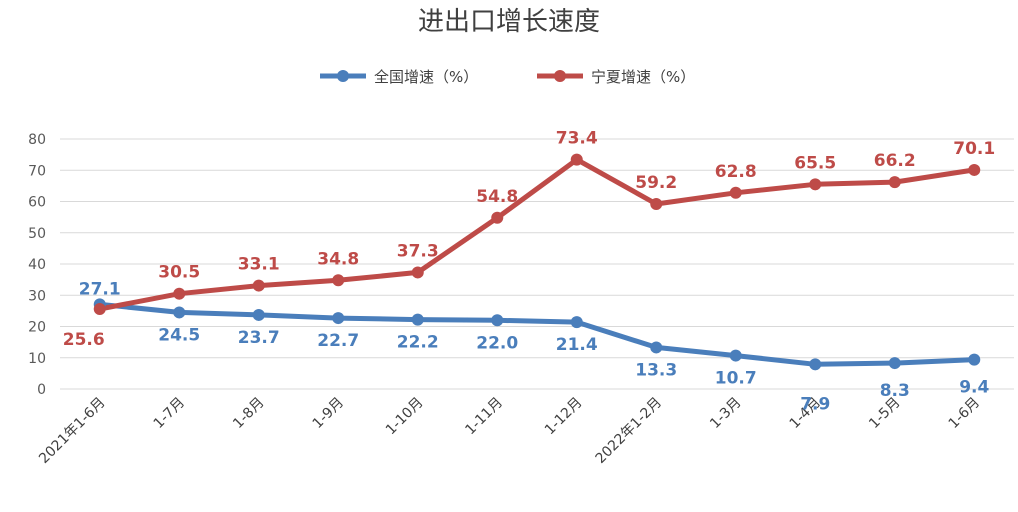 The width and height of the screenshot is (1018, 512). I want to click on legend-label-1: 宁夏增速（%）, so click(643, 77).